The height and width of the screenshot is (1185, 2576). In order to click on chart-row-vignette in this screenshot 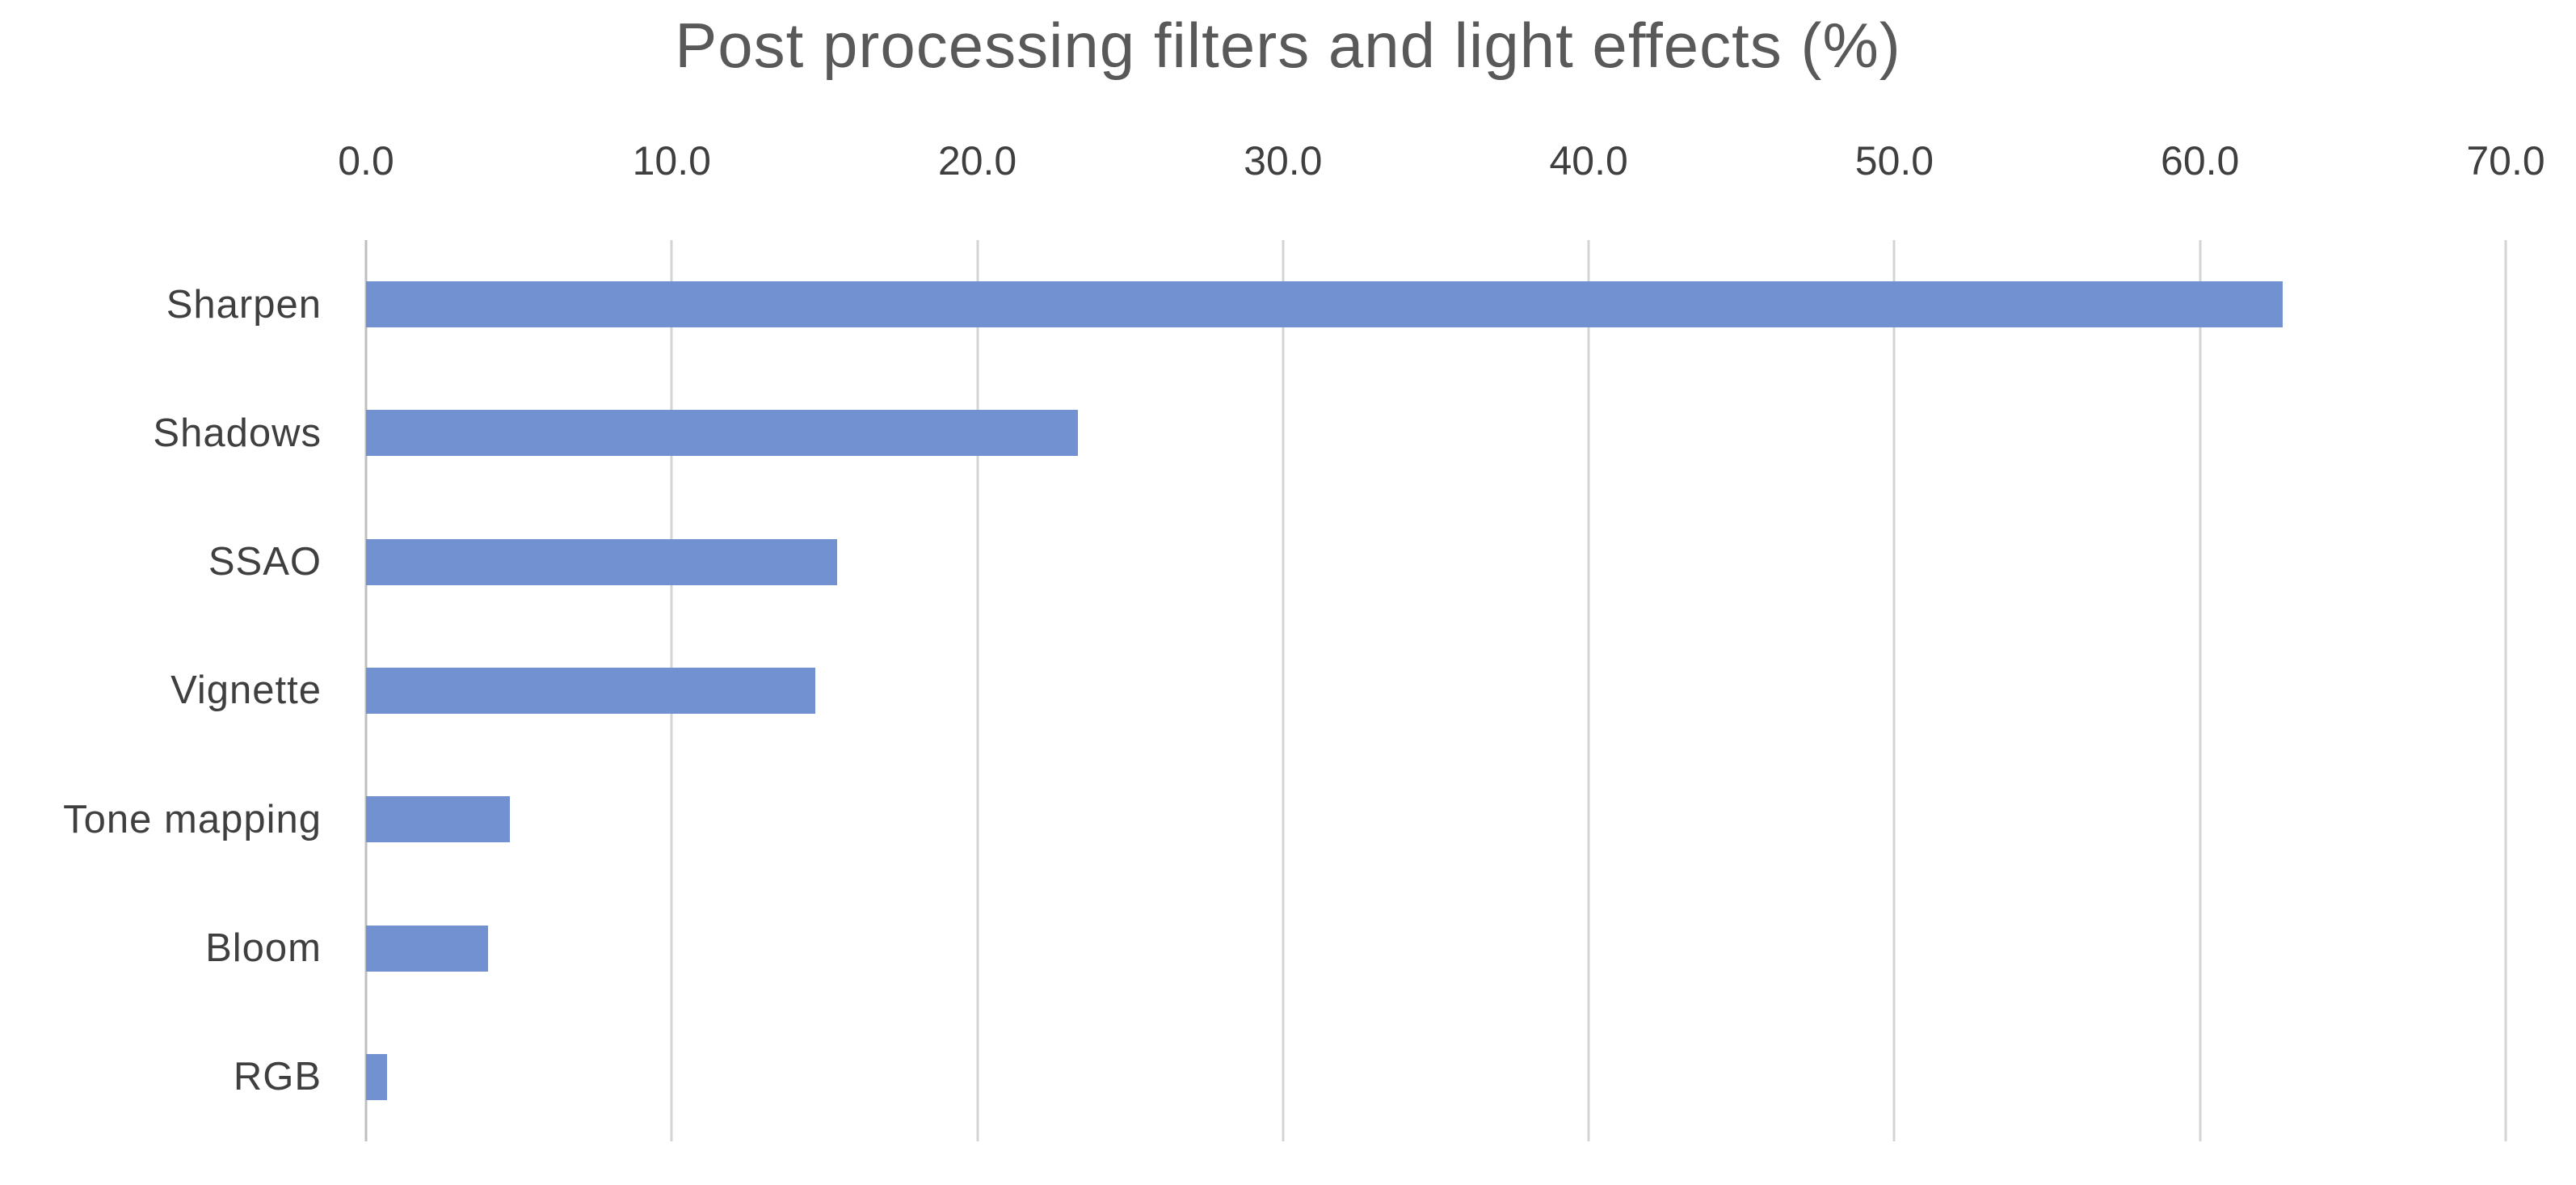, I will do `click(1436, 690)`.